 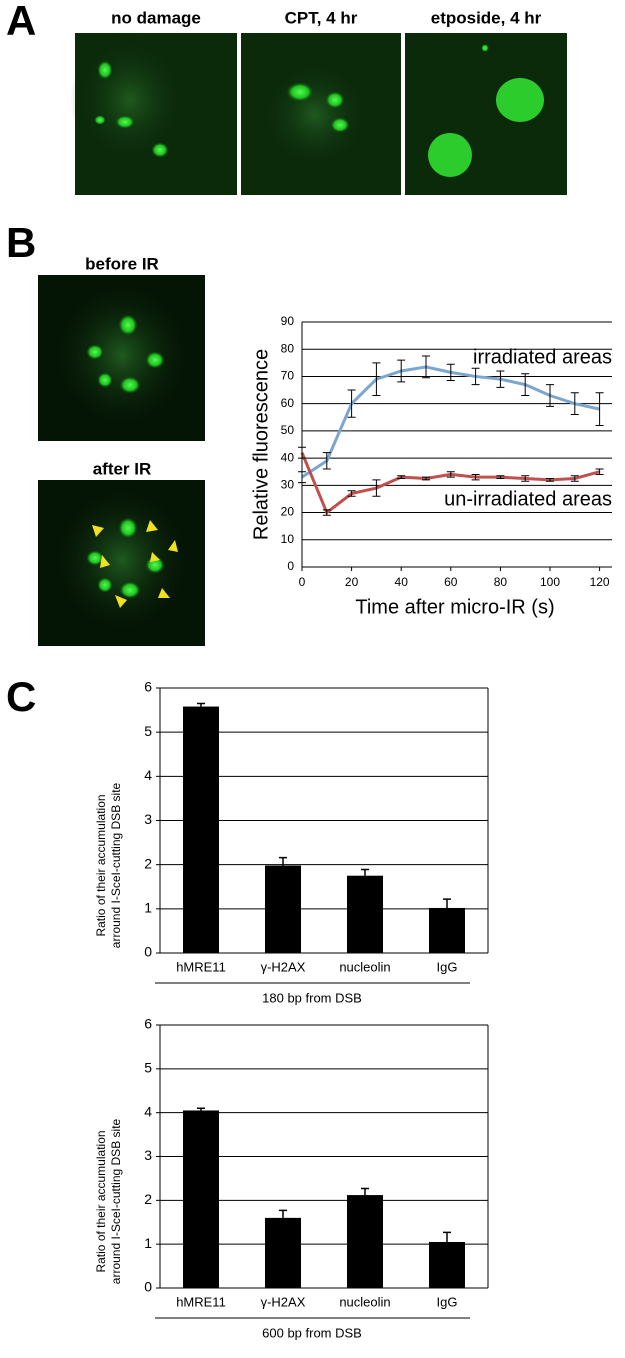 What do you see at coordinates (261, 444) in the screenshot?
I see `y-axis-label: Relative fluorescence` at bounding box center [261, 444].